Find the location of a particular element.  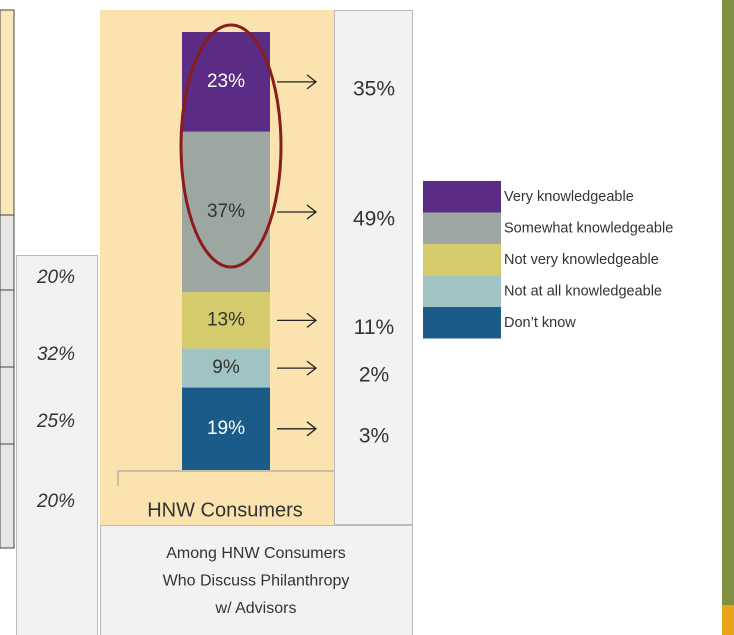

legend-label: Not at all knowledgeable is located at coordinates (583, 291).